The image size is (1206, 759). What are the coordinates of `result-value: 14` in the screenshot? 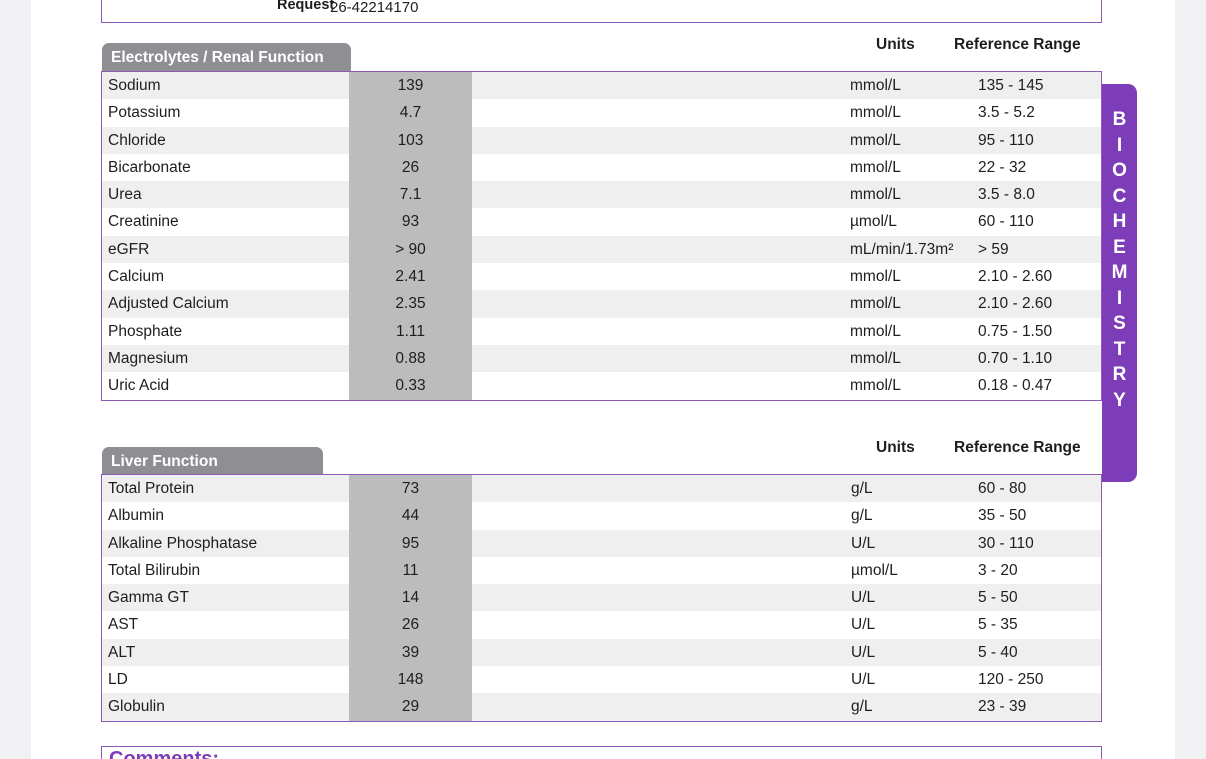 It's located at (410, 598).